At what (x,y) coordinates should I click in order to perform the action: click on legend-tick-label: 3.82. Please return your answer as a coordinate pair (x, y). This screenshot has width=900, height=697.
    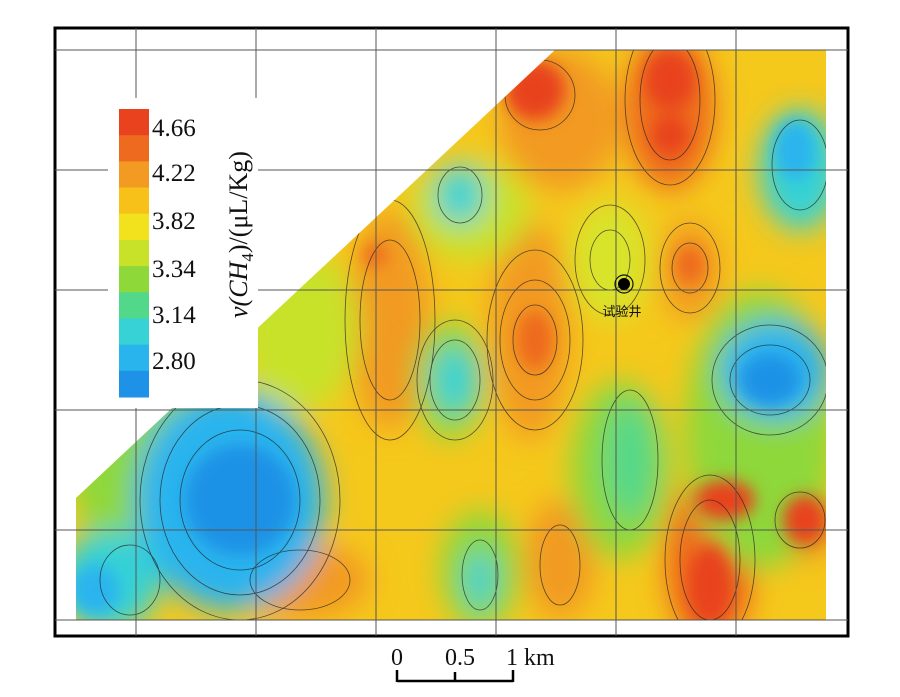
    Looking at the image, I should click on (174, 221).